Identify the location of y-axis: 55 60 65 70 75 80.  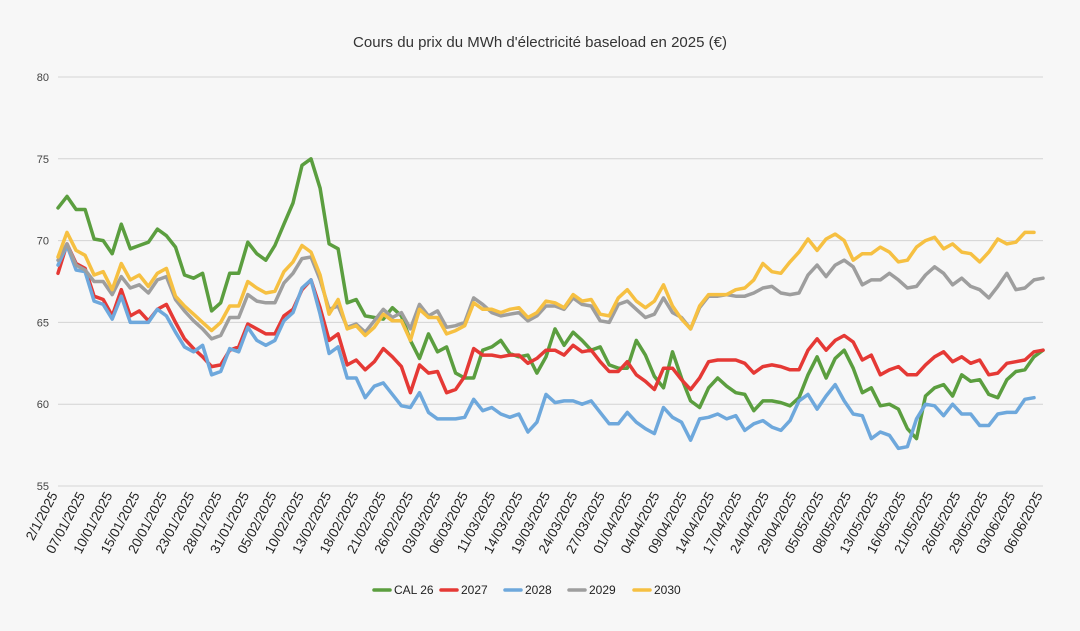
(43, 282).